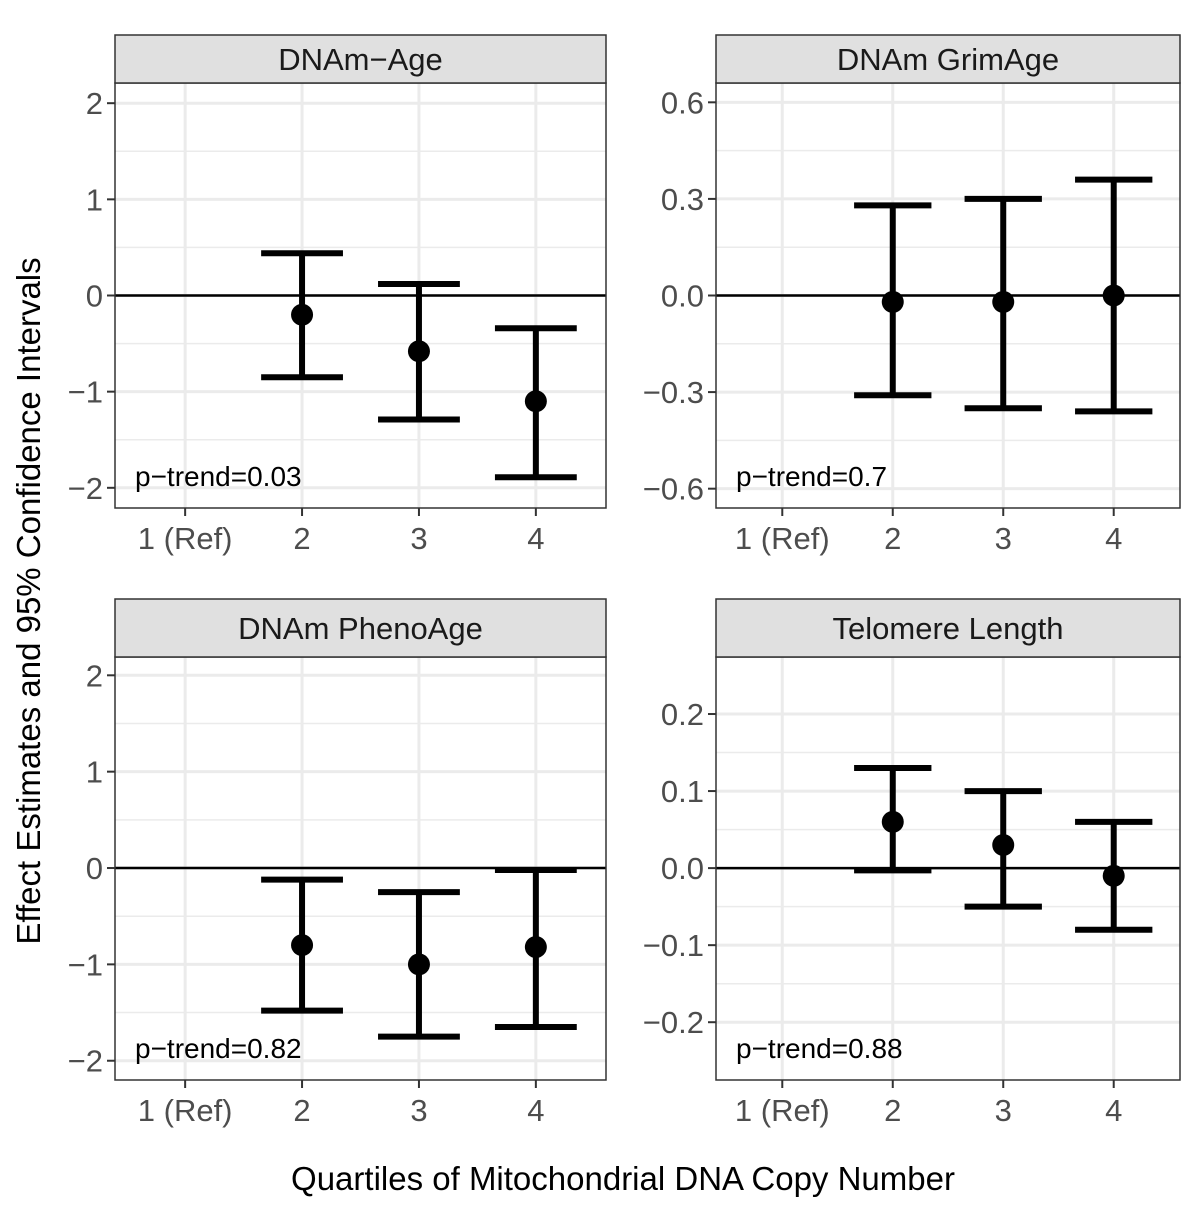 The width and height of the screenshot is (1200, 1205). What do you see at coordinates (811, 476) in the screenshot?
I see `p-trend-label: p−trend=0.7` at bounding box center [811, 476].